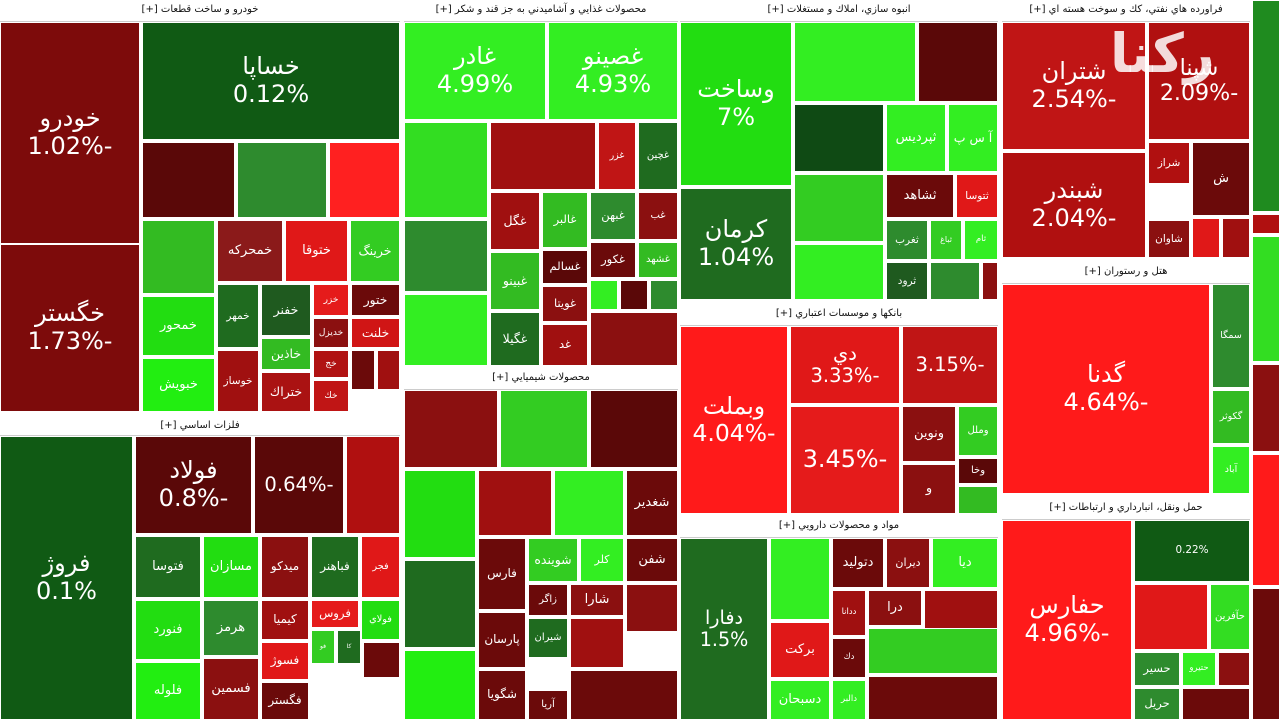 This screenshot has height=720, width=1280. I want to click on stock-tile: فجر, so click(380, 567).